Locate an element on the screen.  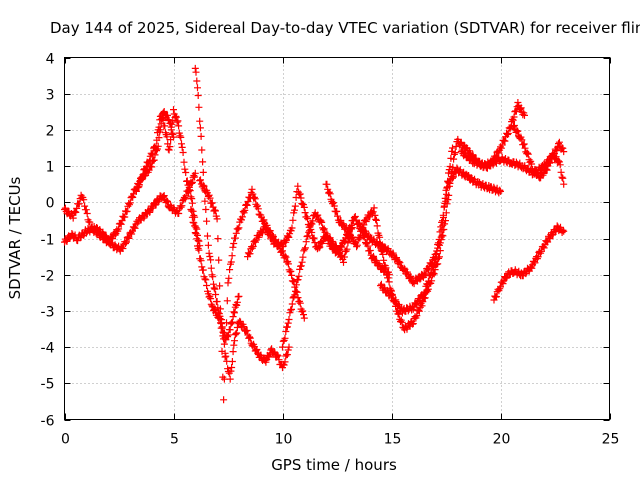
y-tick-label: -1 is located at coordinates (48, 241).